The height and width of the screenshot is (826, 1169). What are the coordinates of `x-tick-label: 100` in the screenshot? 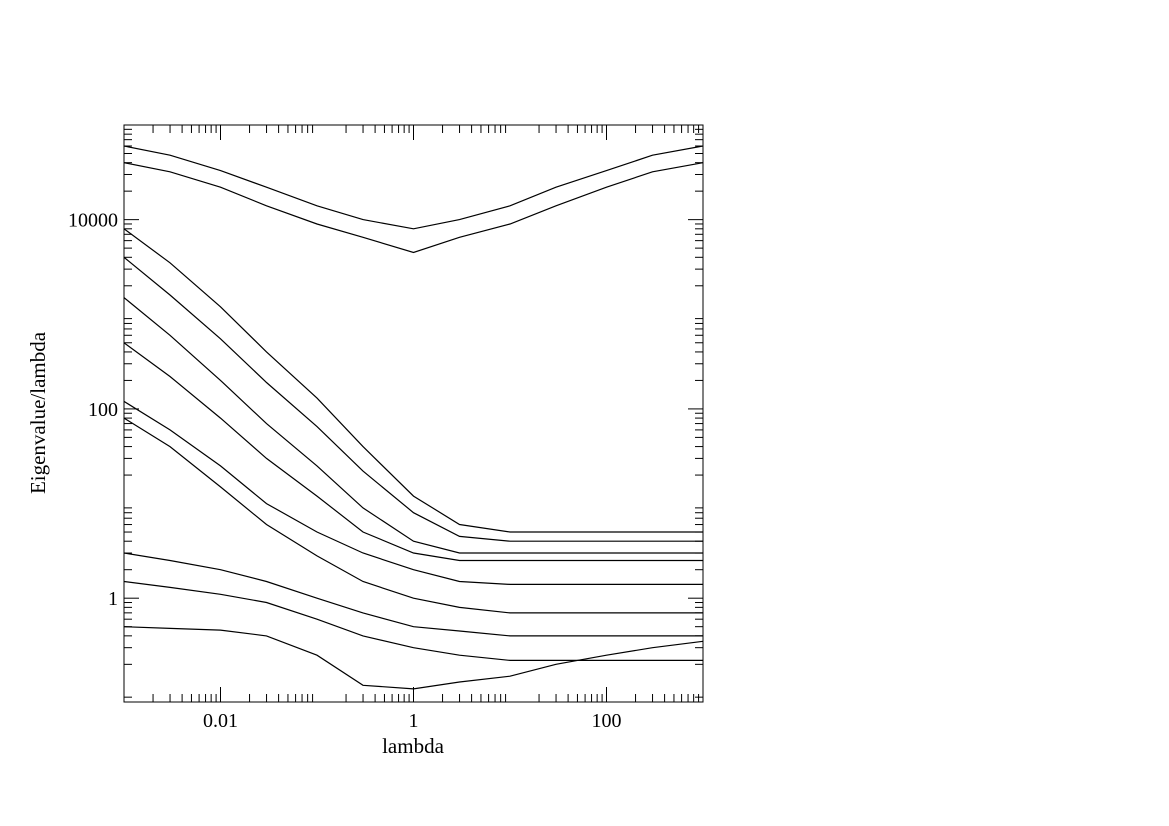 It's located at (607, 721).